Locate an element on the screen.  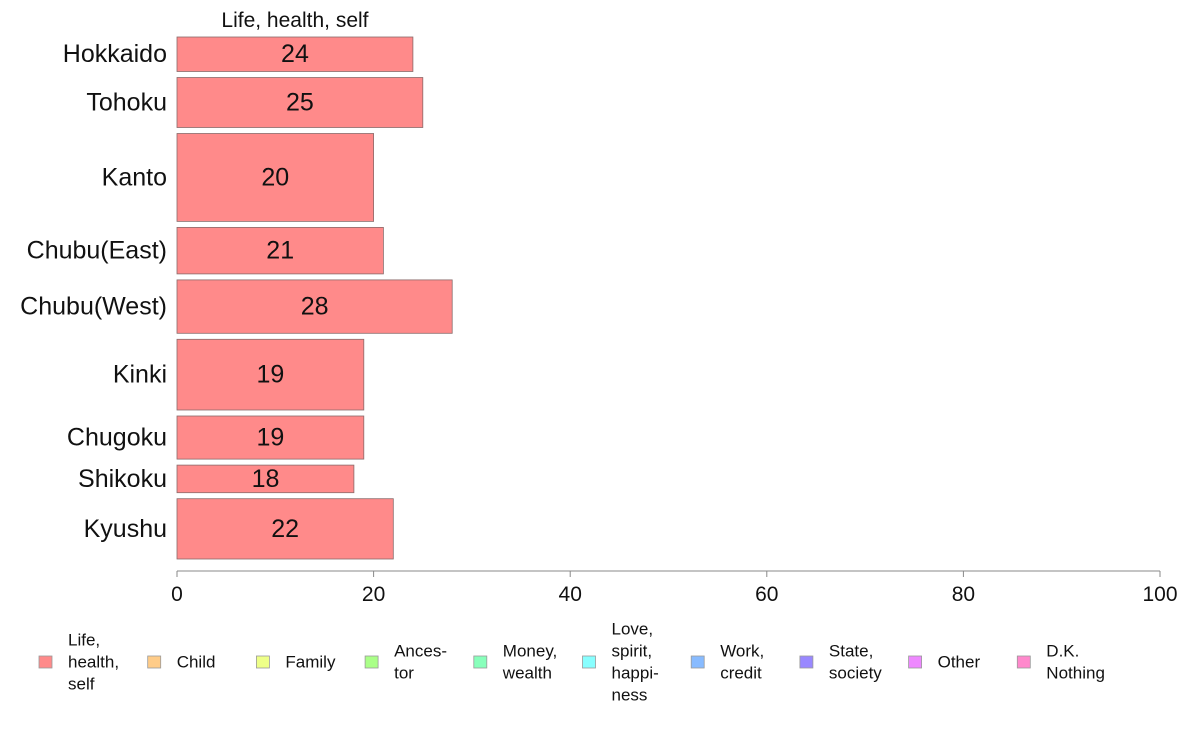
bar-chubu-east- is located at coordinates (280, 250).